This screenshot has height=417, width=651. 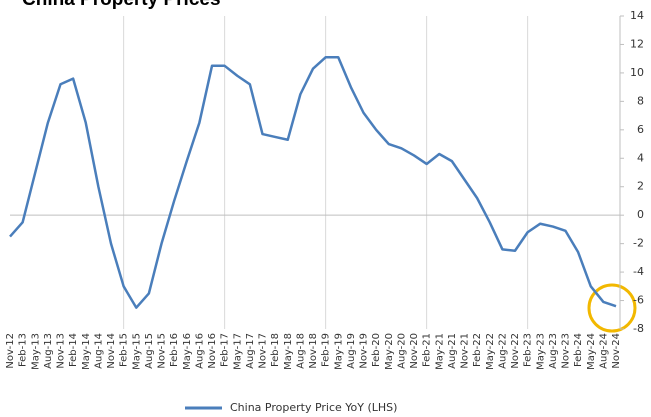 What do you see at coordinates (250, 351) in the screenshot?
I see `x-tick-label: Aug-17` at bounding box center [250, 351].